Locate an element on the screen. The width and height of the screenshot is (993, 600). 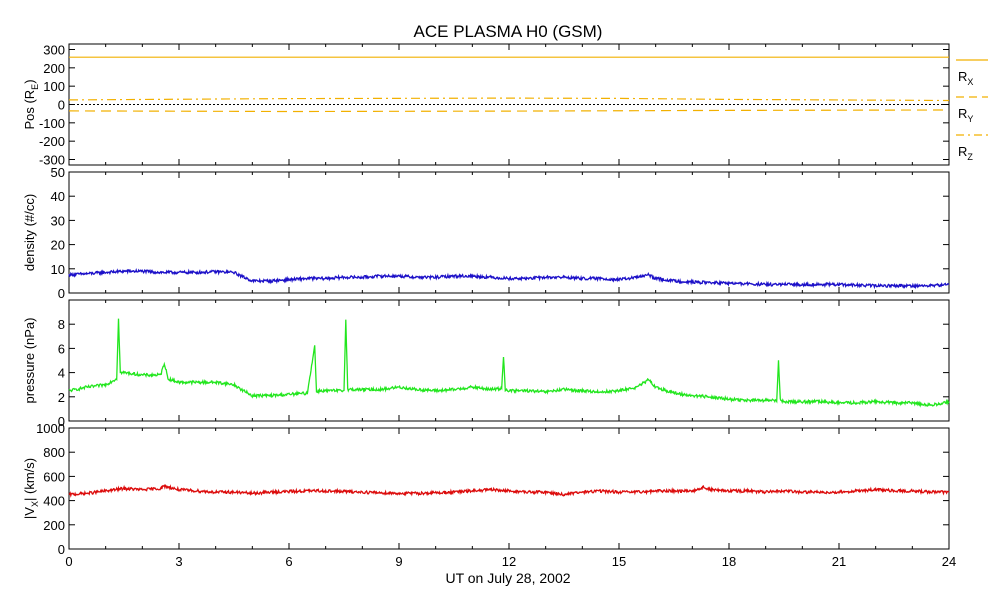
legend-label: RX is located at coordinates (965, 78).